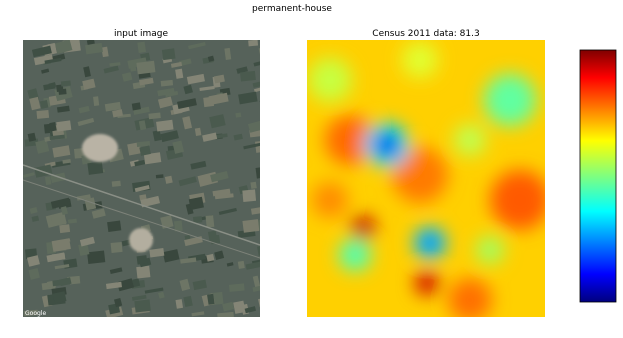 The width and height of the screenshot is (623, 338). Describe the element at coordinates (598, 176) in the screenshot. I see `colorbar` at that location.